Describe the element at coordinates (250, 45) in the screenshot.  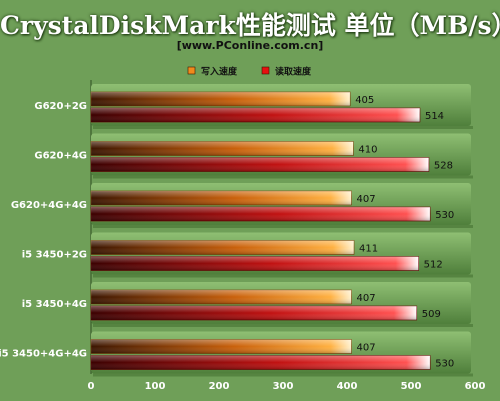
I see `chart-subtitle: [www.PConline.com.cn]` at that location.